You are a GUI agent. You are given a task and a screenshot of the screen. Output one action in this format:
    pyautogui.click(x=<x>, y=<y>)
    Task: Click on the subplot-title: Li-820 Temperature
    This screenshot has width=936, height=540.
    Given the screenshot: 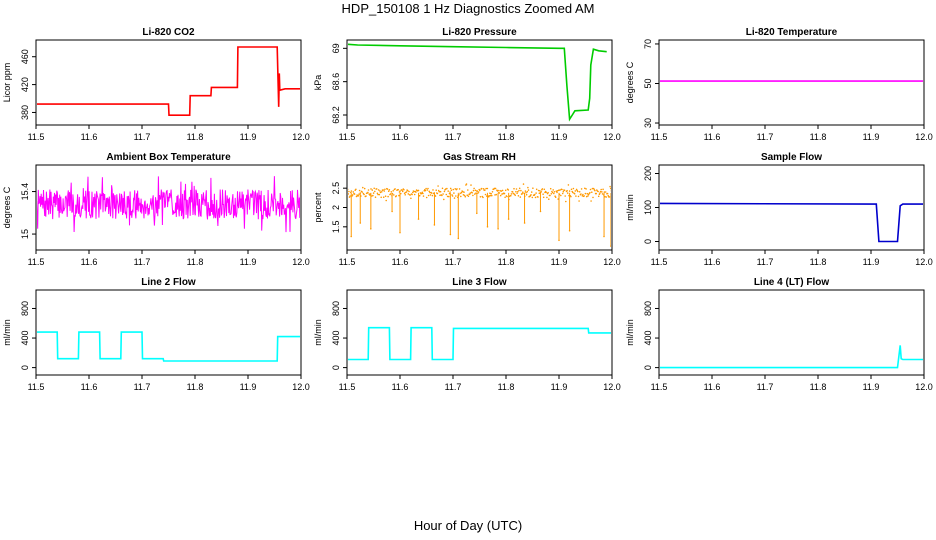 What is the action you would take?
    pyautogui.click(x=792, y=32)
    